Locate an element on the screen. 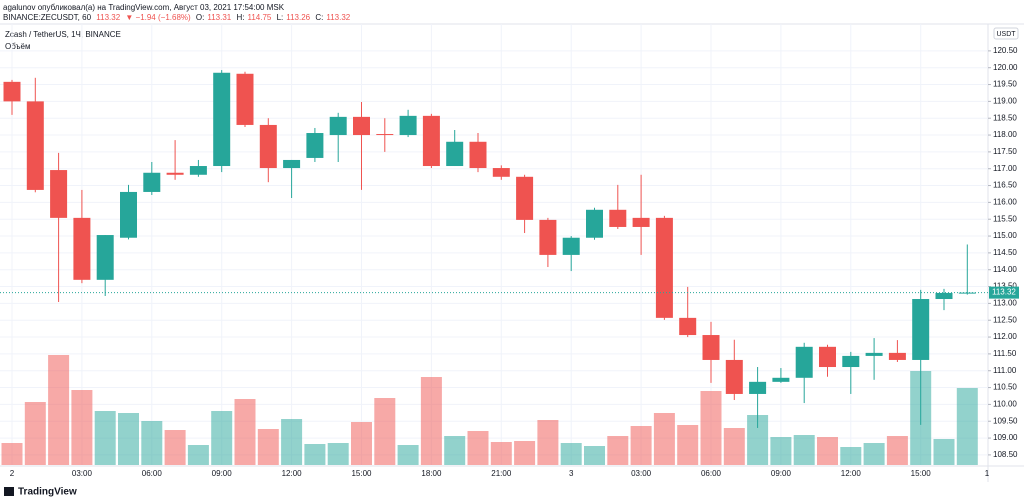  y-tick-label: 117.50 is located at coordinates (1005, 151).